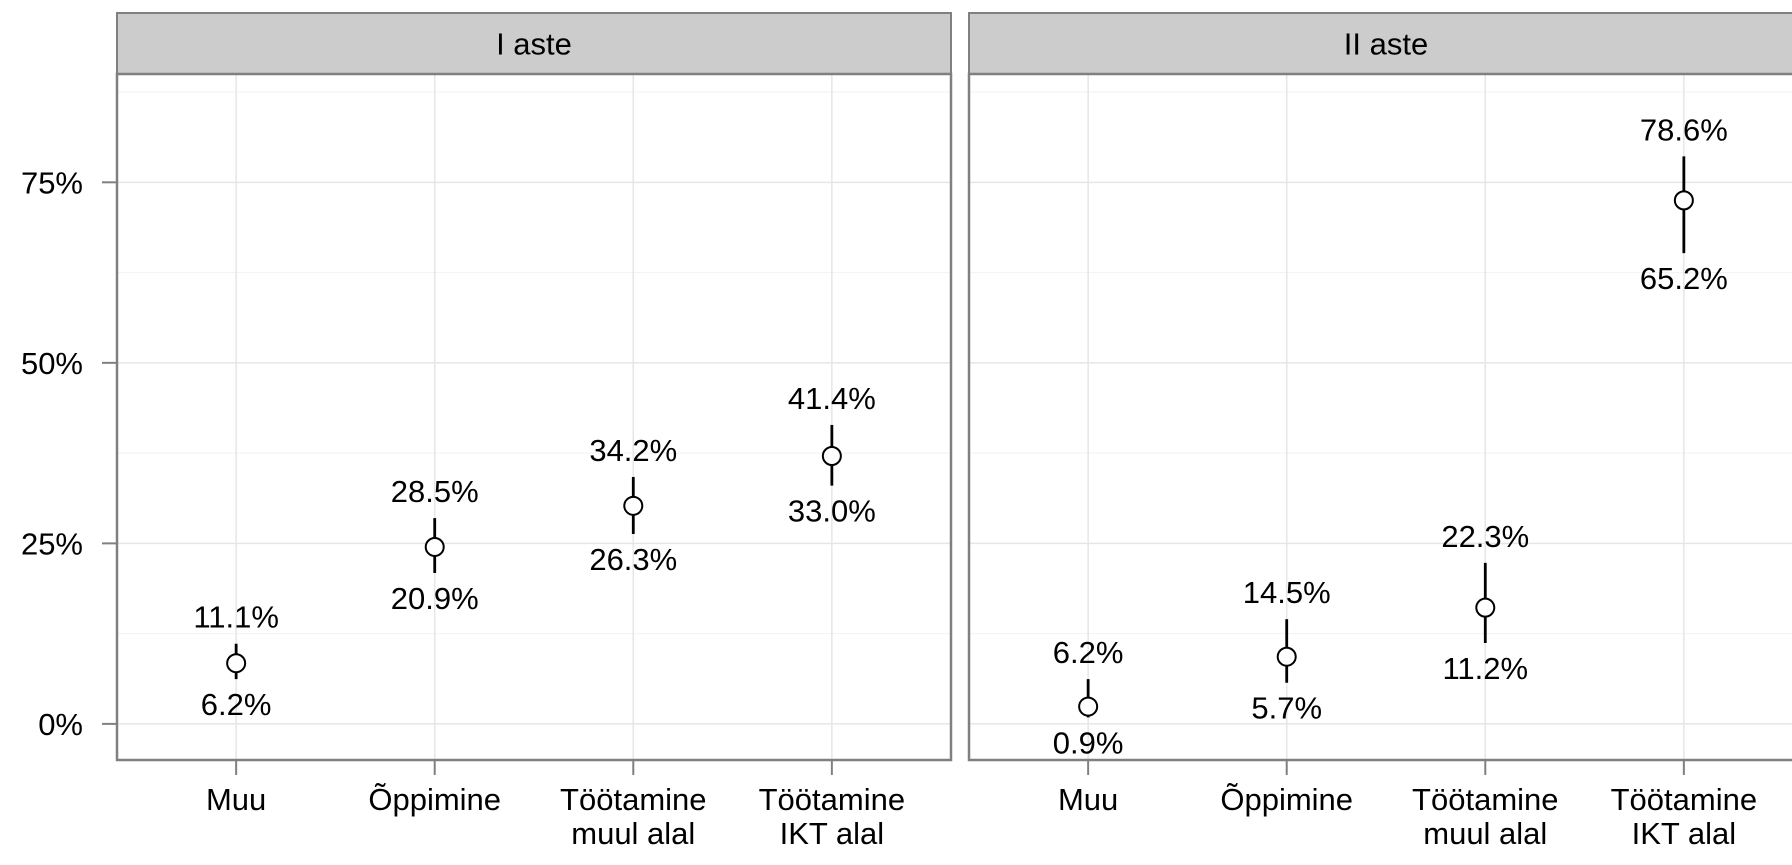  What do you see at coordinates (52, 543) in the screenshot?
I see `y-tick-label: 25%` at bounding box center [52, 543].